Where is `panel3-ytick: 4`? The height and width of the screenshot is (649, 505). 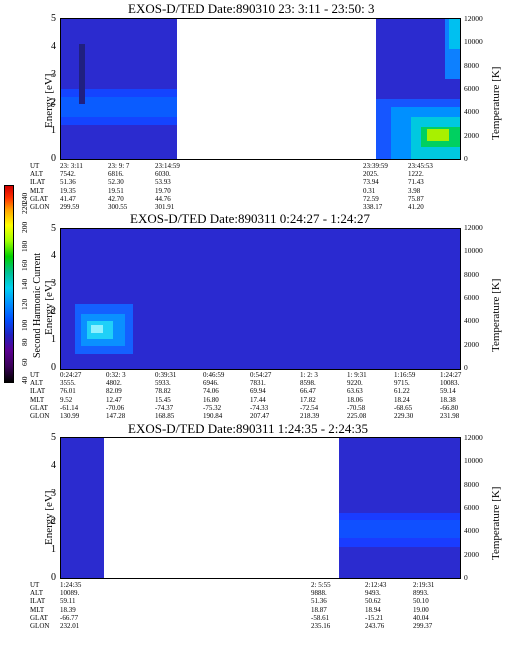
panel3-ytick: 4 is located at coordinates (53, 465).